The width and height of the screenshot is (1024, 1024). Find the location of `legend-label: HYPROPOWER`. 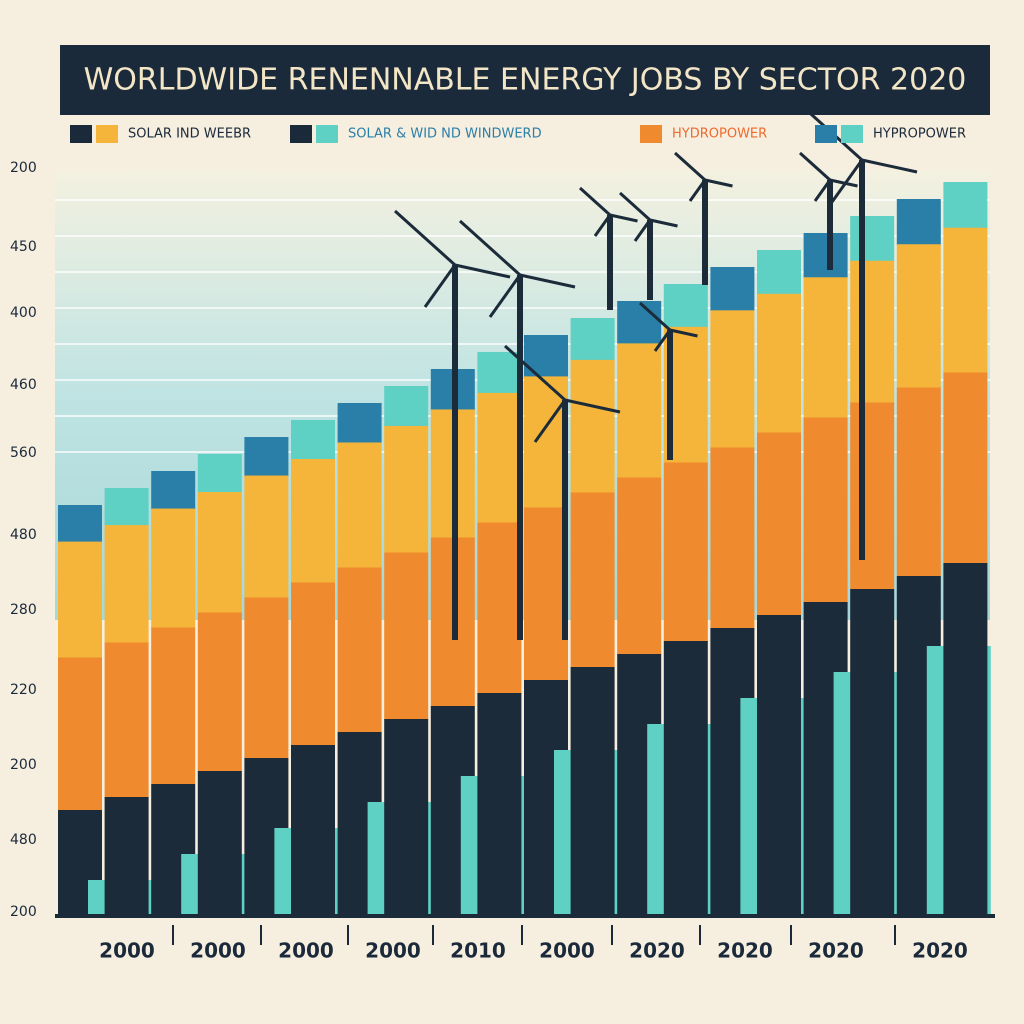

legend-label: HYPROPOWER is located at coordinates (919, 134).